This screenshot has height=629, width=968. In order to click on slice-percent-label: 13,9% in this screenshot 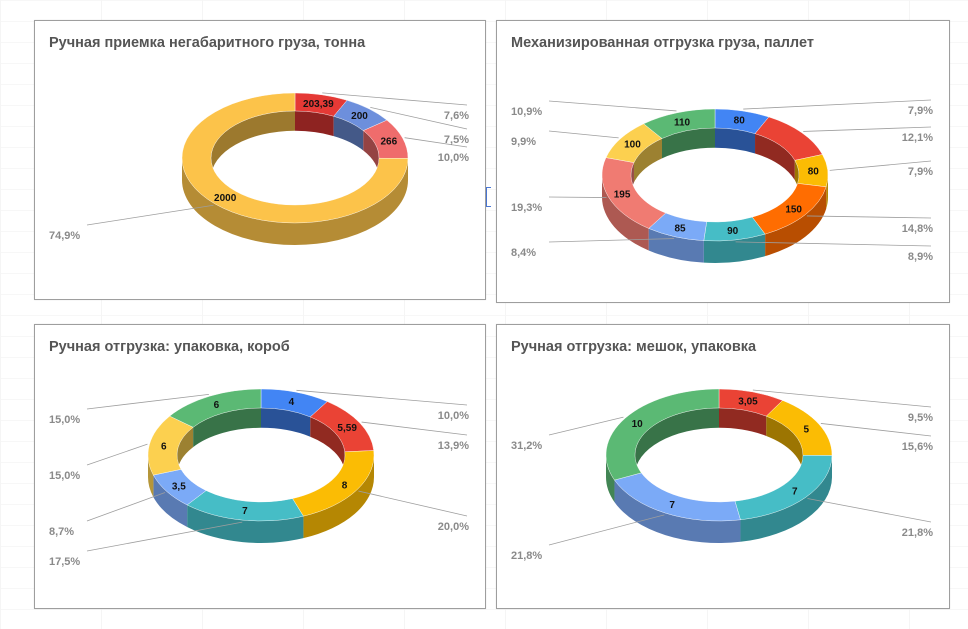, I will do `click(453, 446)`.